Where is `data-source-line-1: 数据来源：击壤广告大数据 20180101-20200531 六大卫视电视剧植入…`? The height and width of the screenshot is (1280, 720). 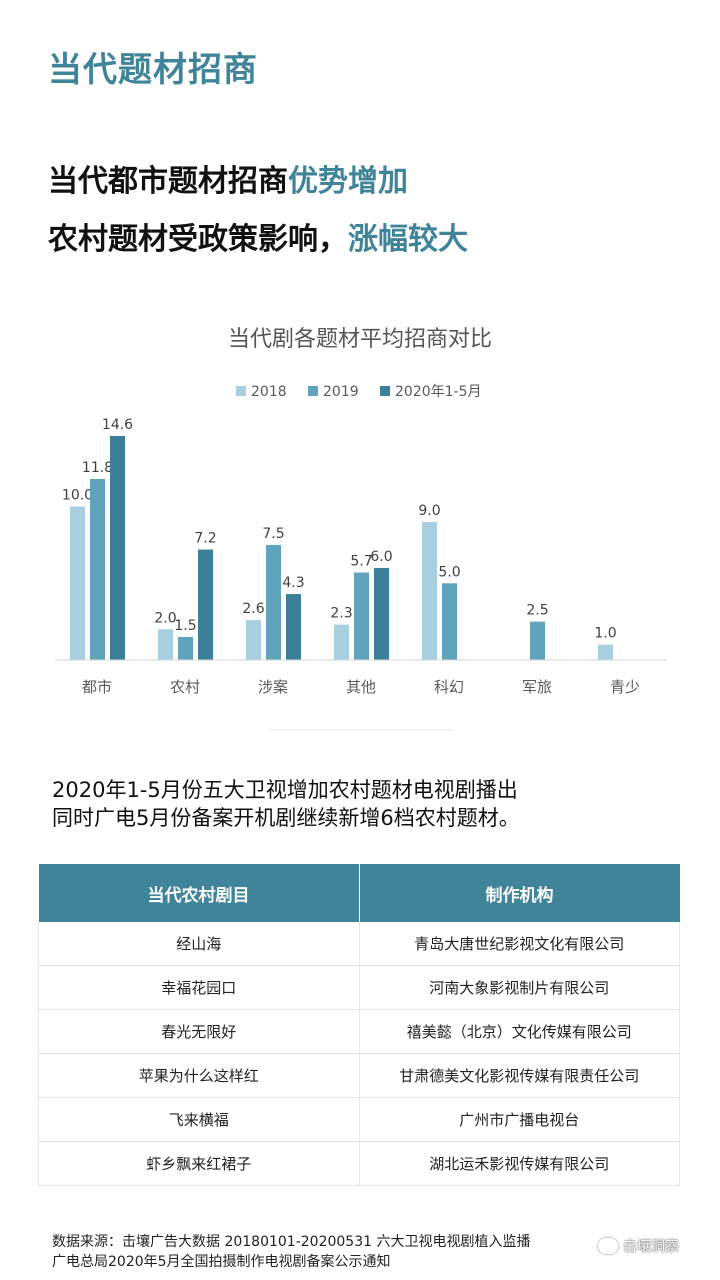
data-source-line-1: 数据来源：击壤广告大数据 20180101-20200531 六大卫视电视剧植入… is located at coordinates (291, 1242).